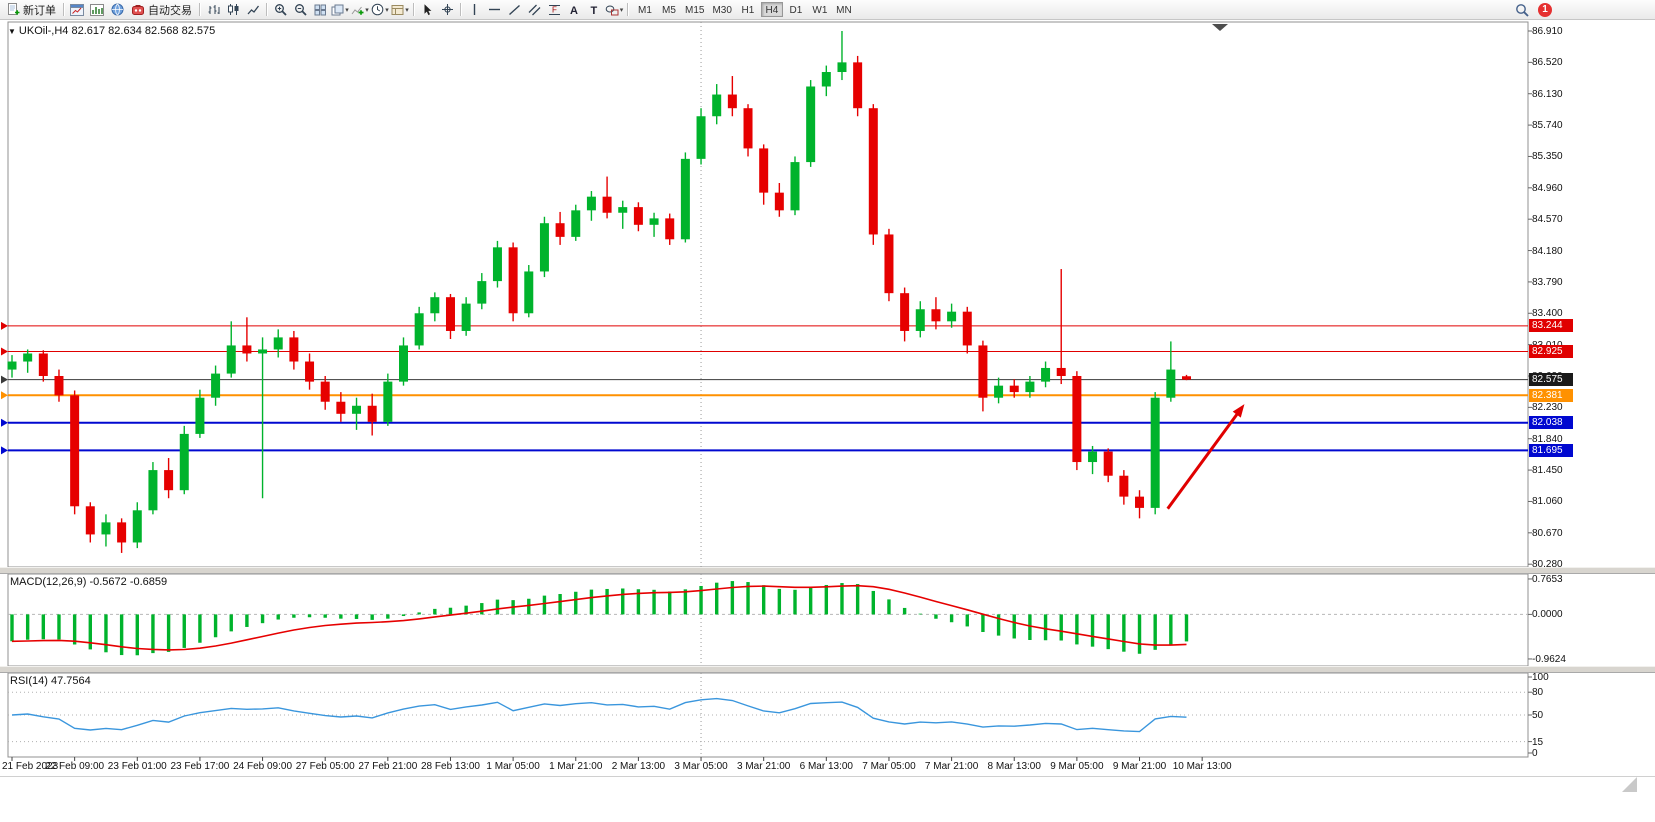 This screenshot has height=822, width=1655. I want to click on rsi-axis-label: 50, so click(1538, 715).